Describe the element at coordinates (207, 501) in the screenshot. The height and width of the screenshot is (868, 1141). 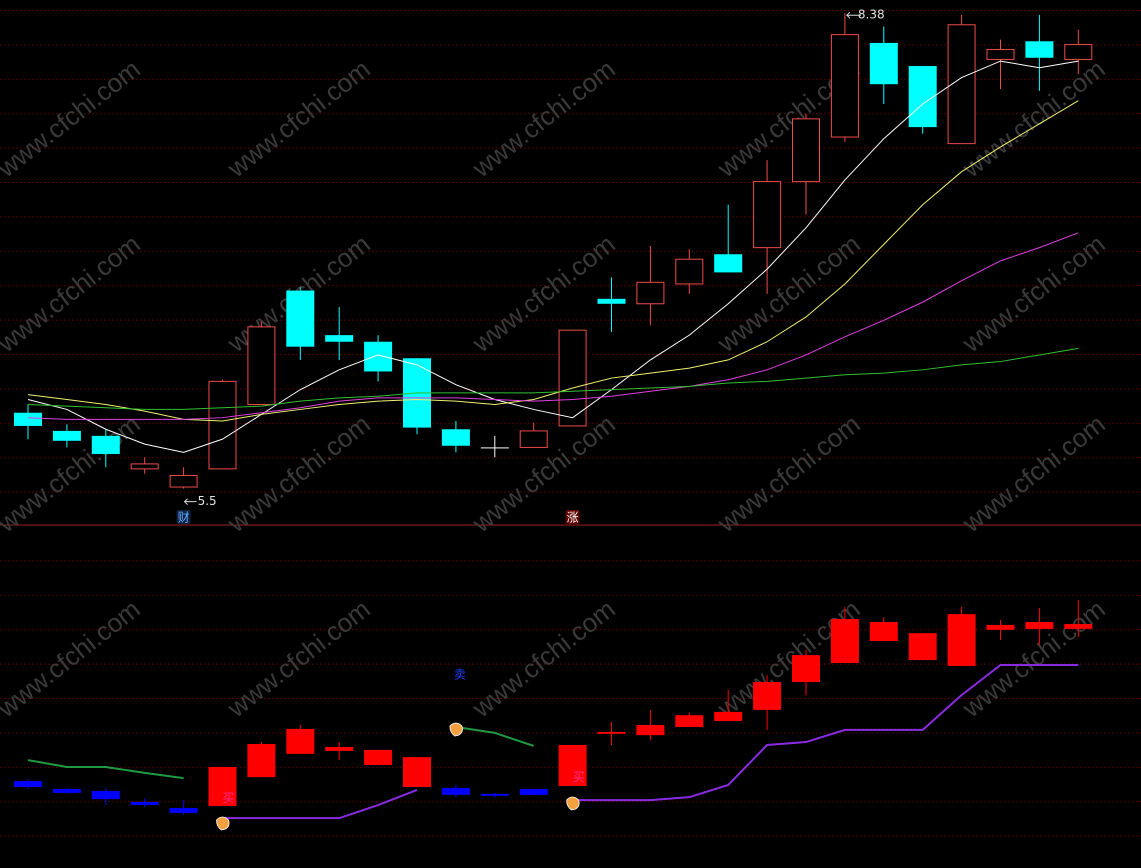
I see `low-label: 5.5` at that location.